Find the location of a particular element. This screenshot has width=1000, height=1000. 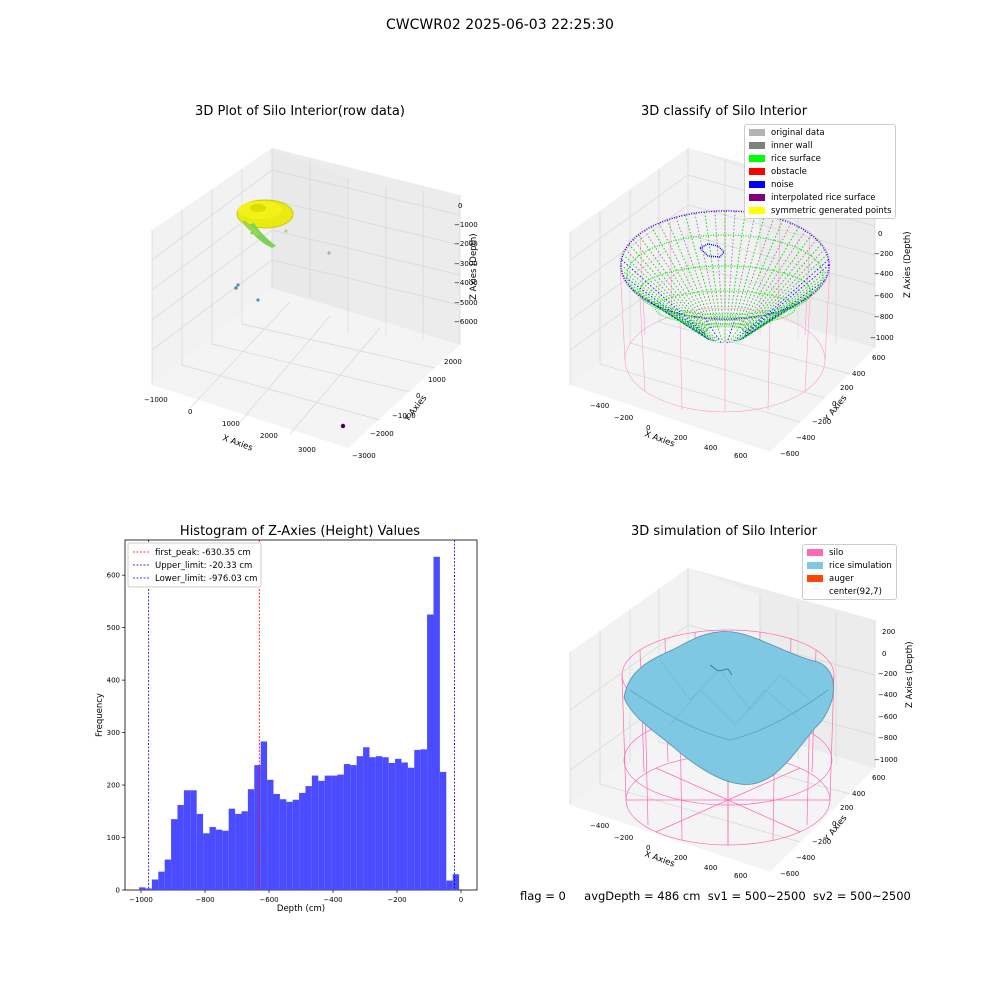

legend-item: center(92,7) is located at coordinates (851, 591).